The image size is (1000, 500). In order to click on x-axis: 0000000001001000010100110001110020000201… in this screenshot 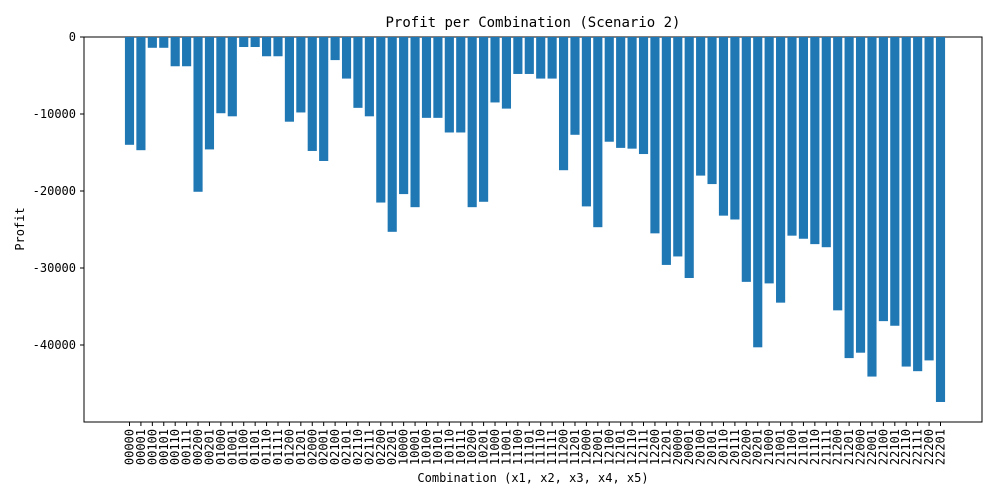, I will do `click(535, 443)`.